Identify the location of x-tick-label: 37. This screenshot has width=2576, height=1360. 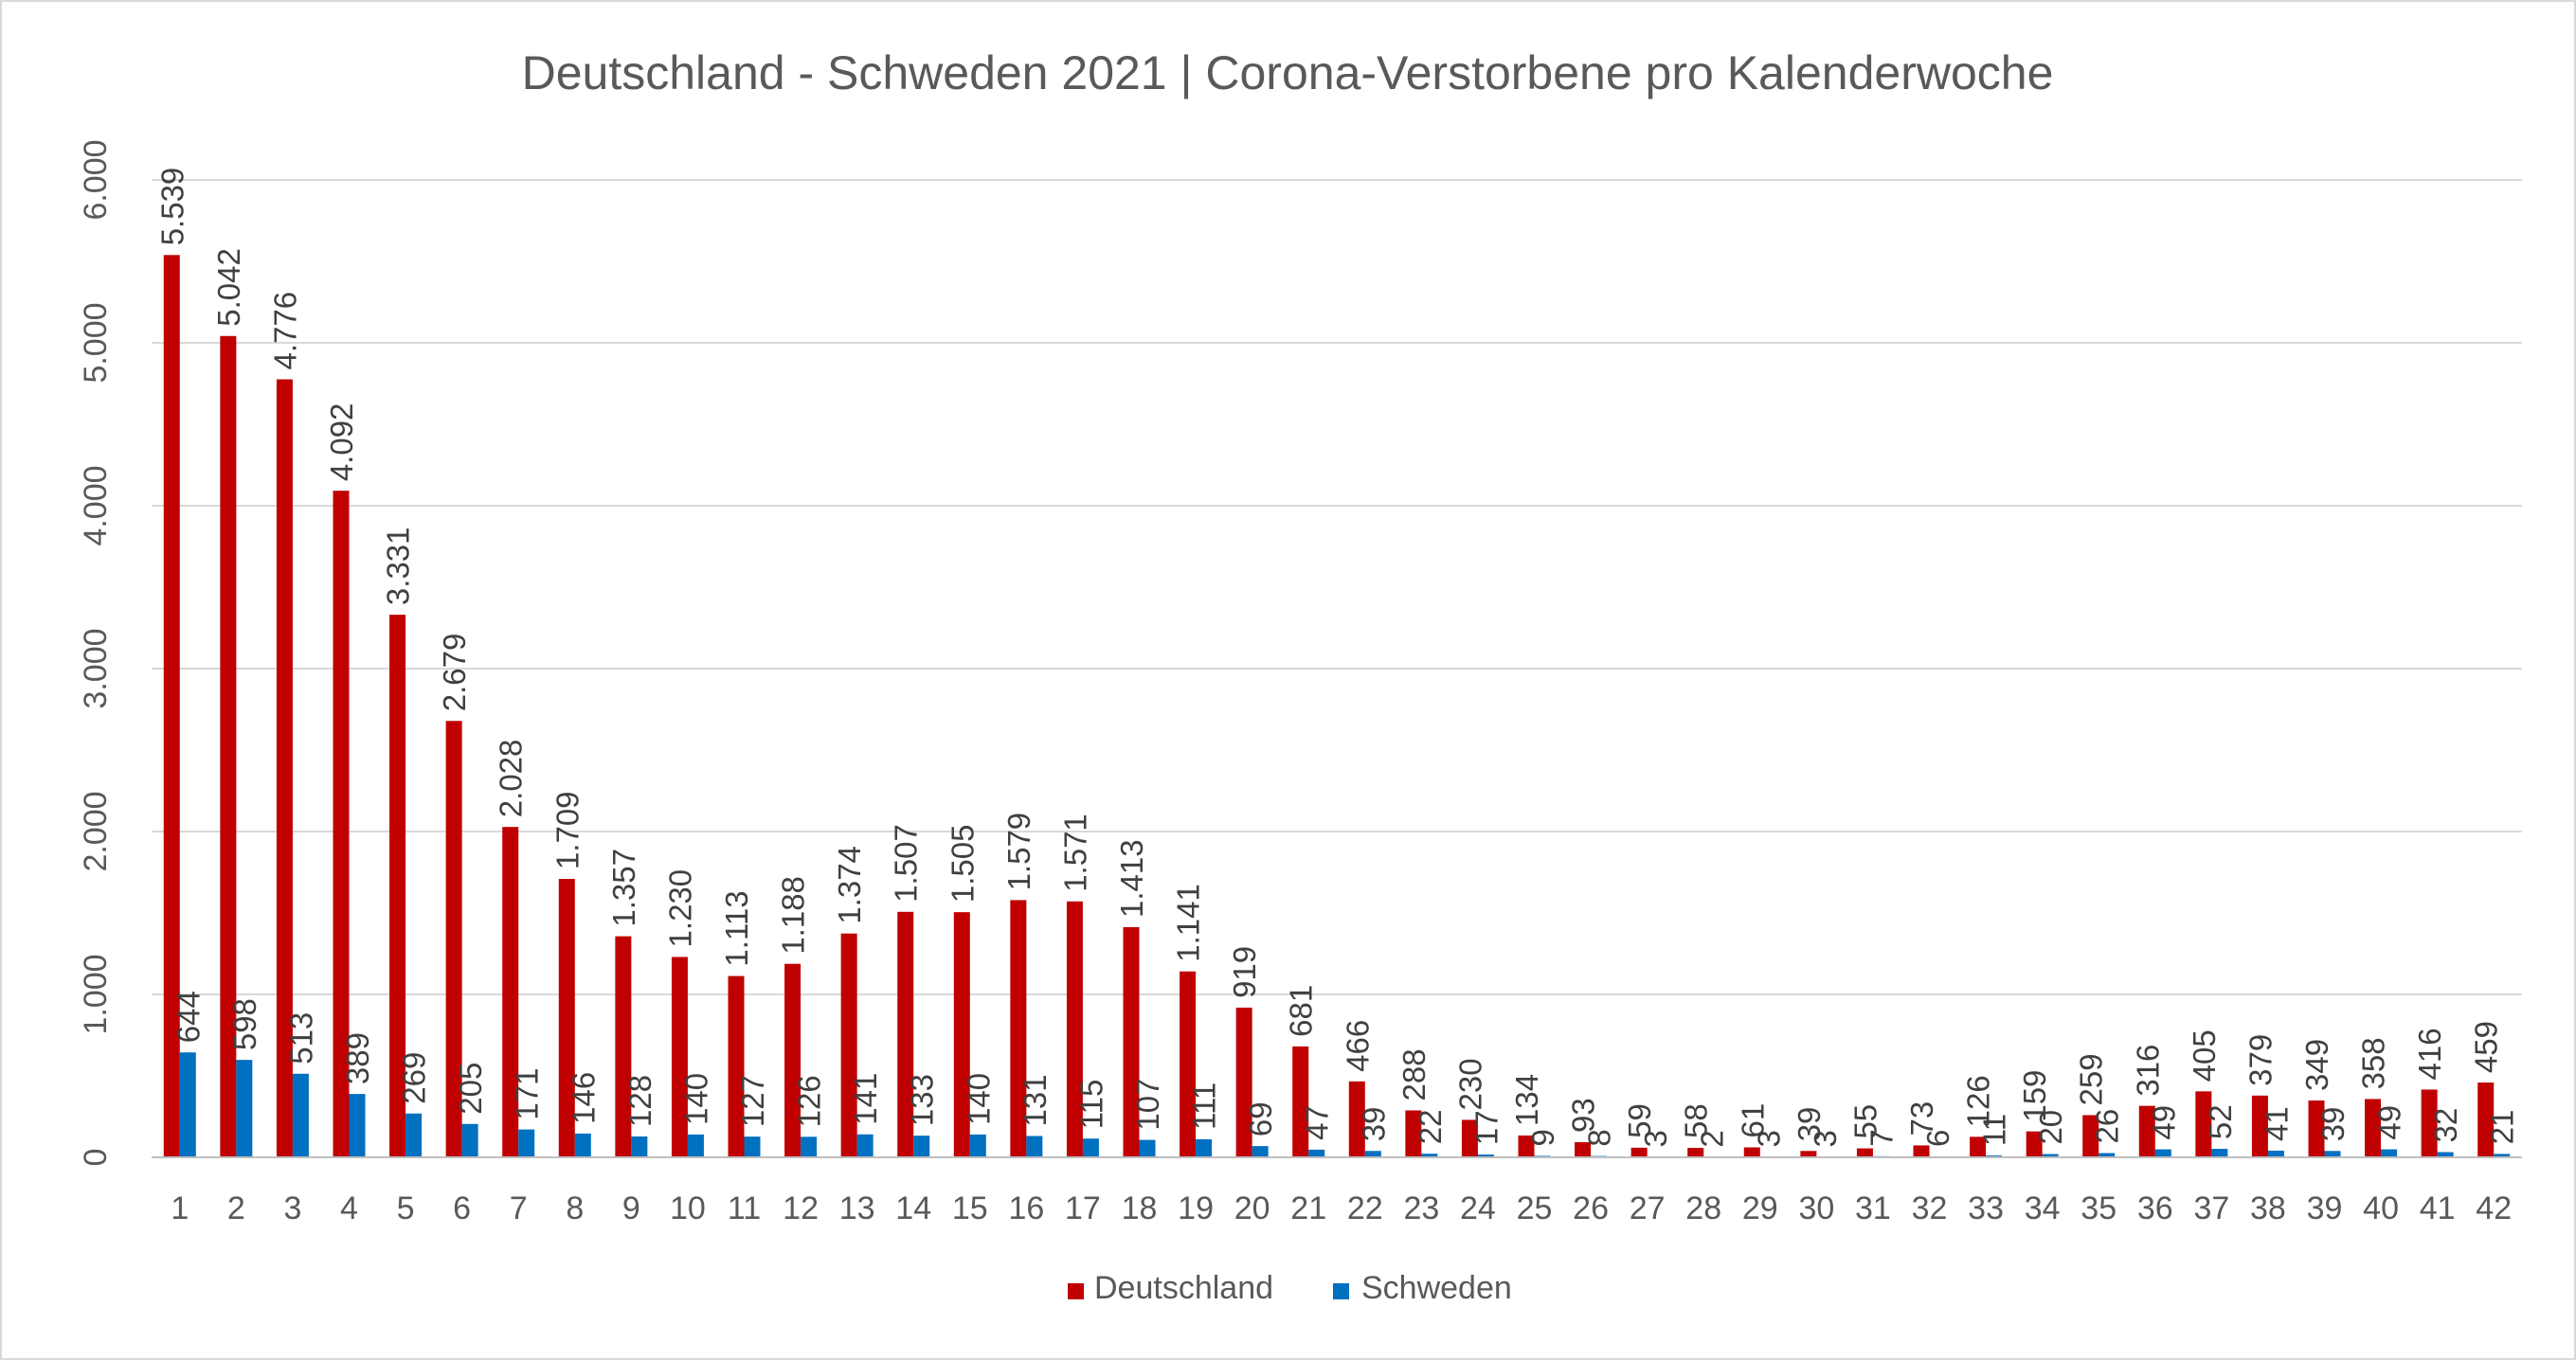
(2211, 1208).